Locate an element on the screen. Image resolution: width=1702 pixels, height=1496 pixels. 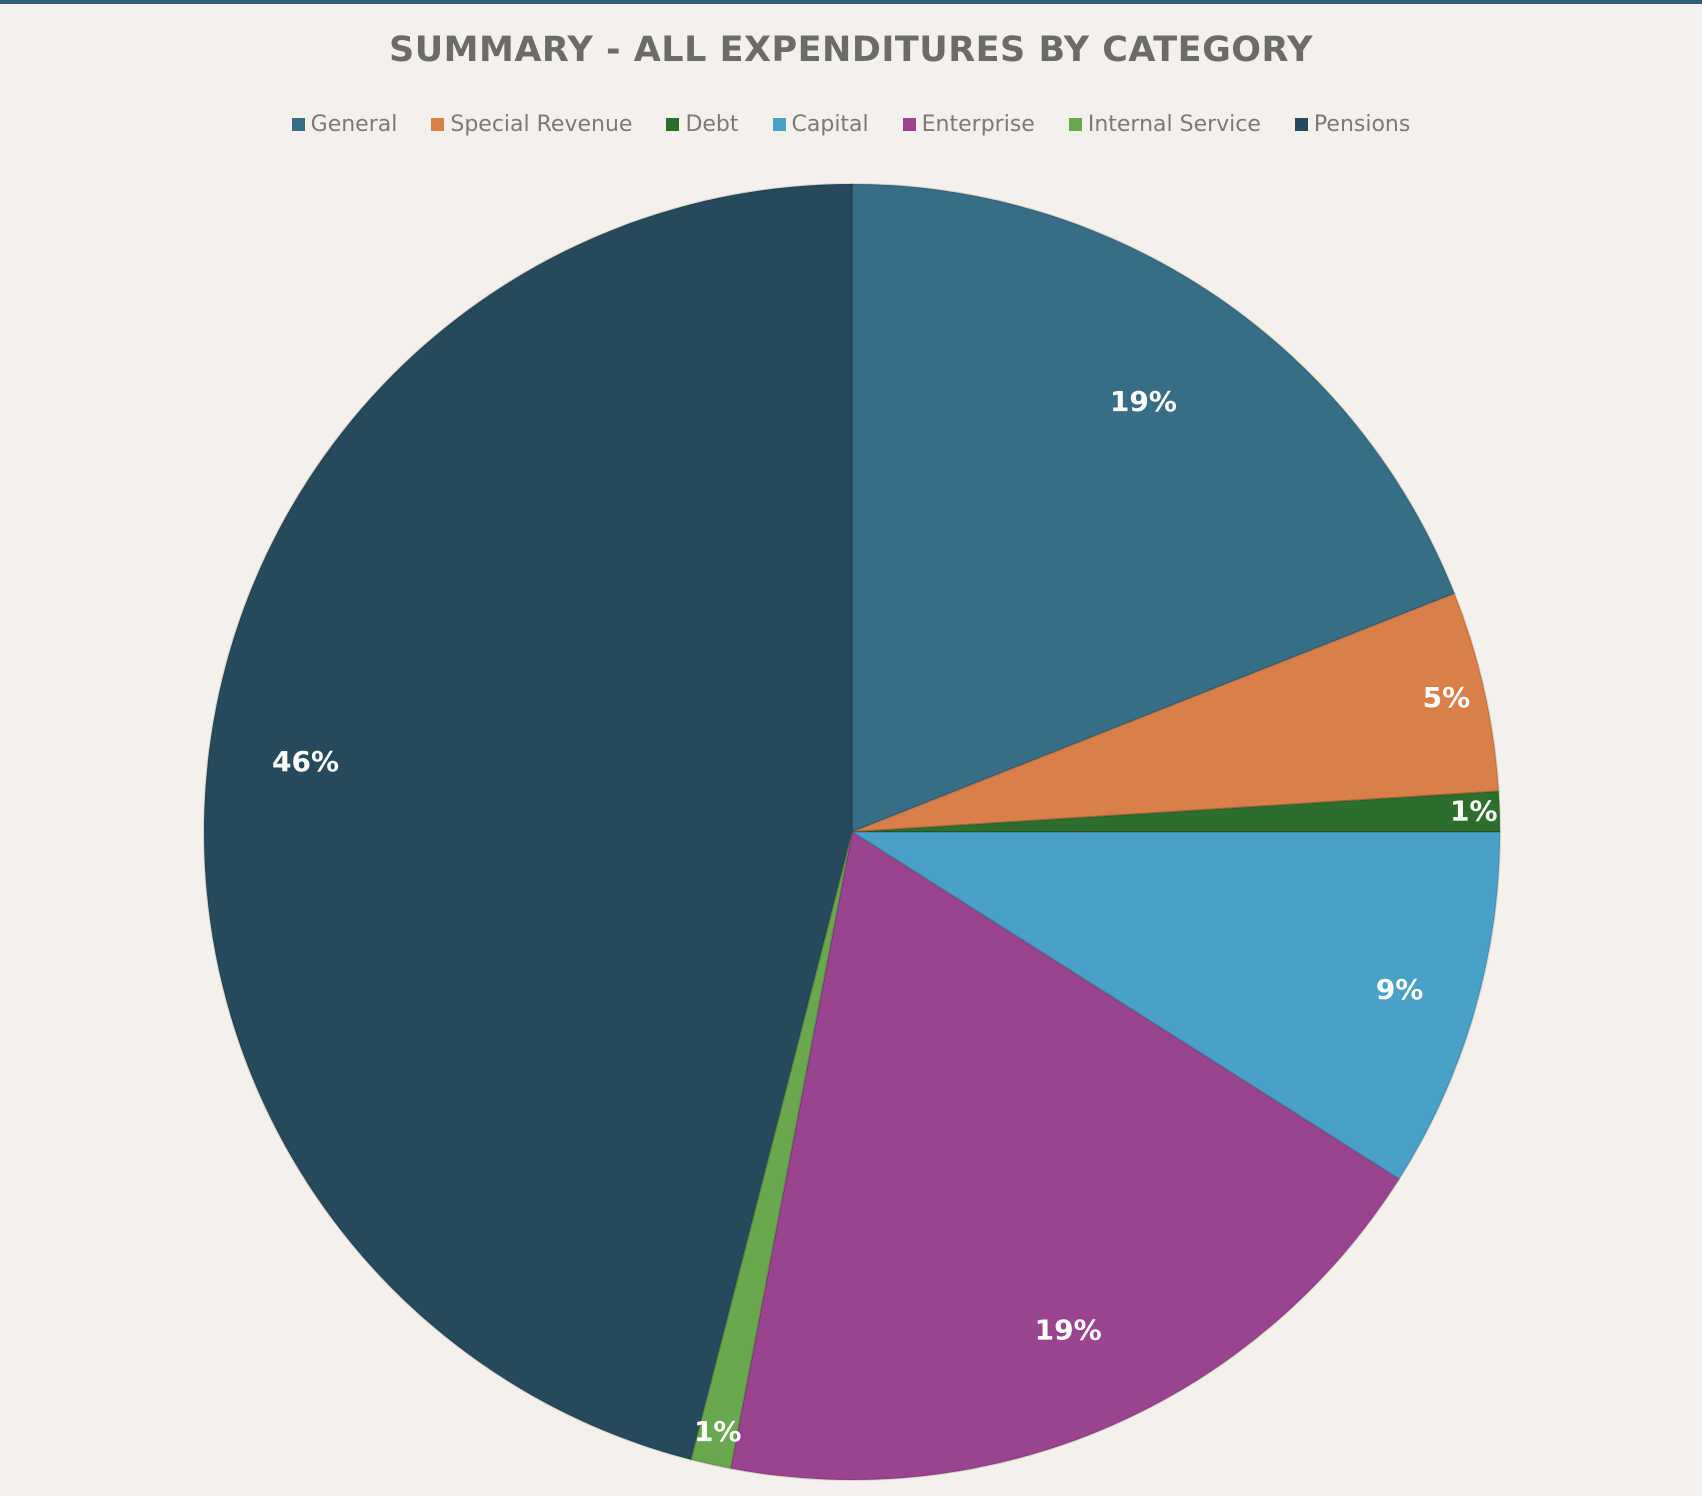
legend-label: Special Revenue is located at coordinates (541, 124).